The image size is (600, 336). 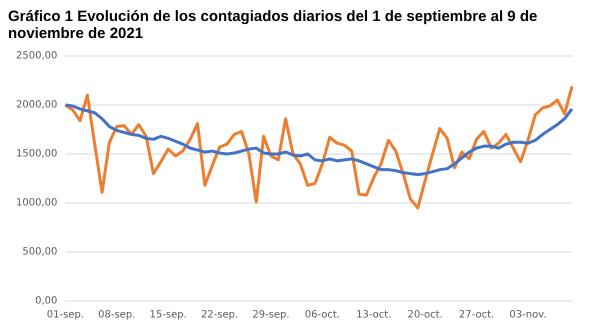 I want to click on x-tick-label: 06-oct., so click(x=322, y=315).